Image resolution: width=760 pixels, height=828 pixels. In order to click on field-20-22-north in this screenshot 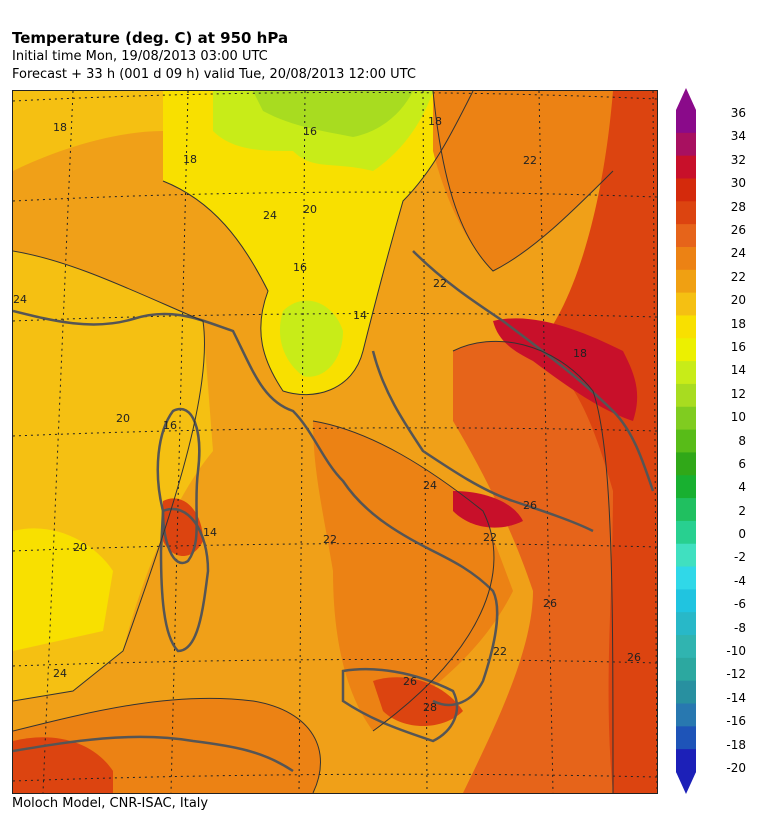, I will do `click(88, 131)`.